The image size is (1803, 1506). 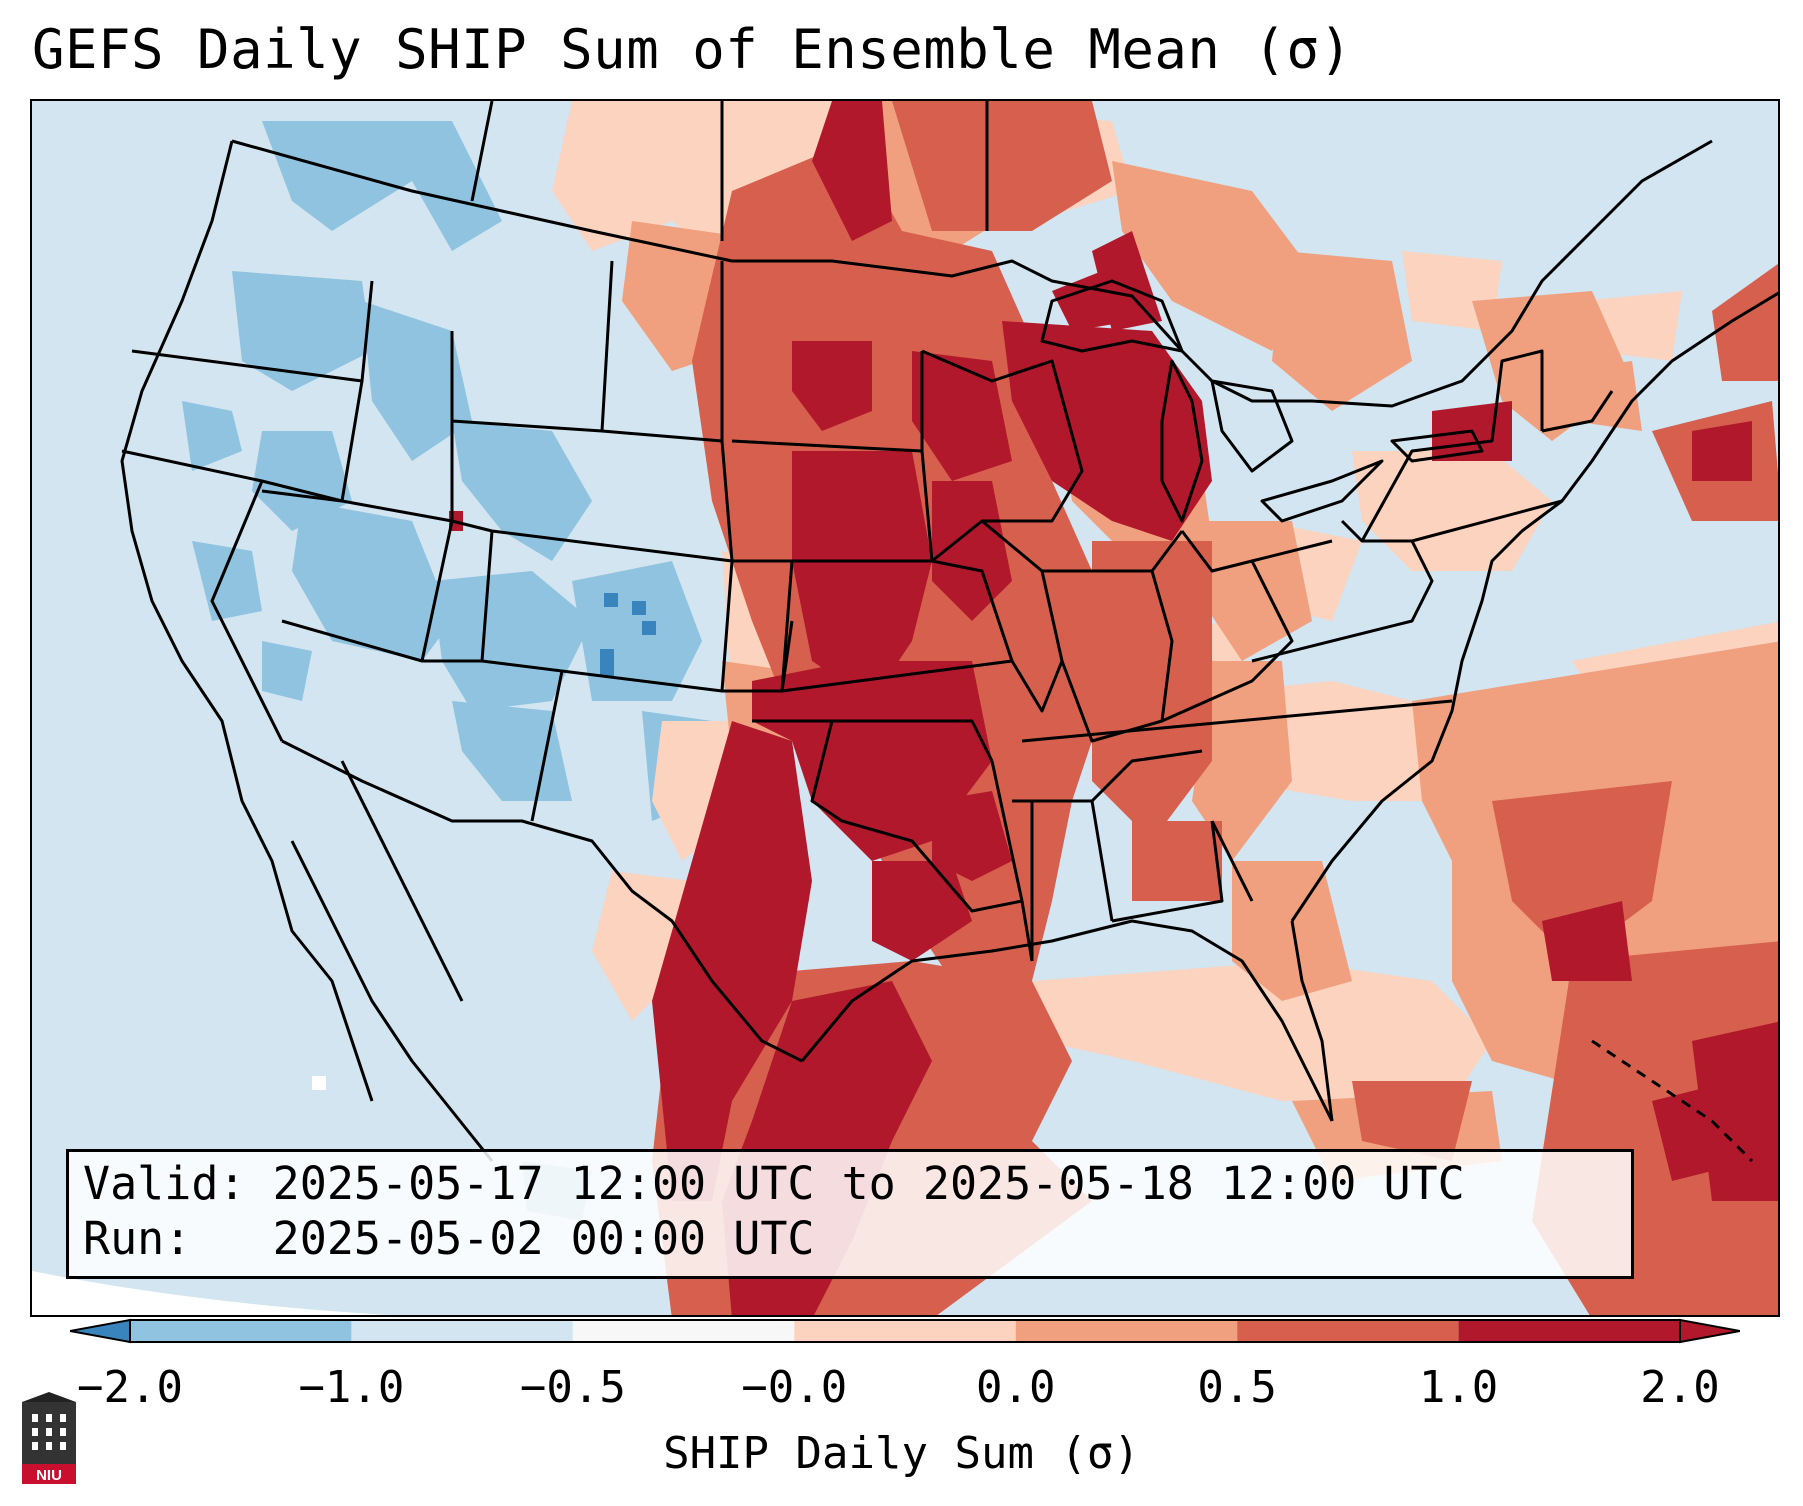 I want to click on colorbar-label: SHIP Daily Sum (σ), so click(x=901, y=1453).